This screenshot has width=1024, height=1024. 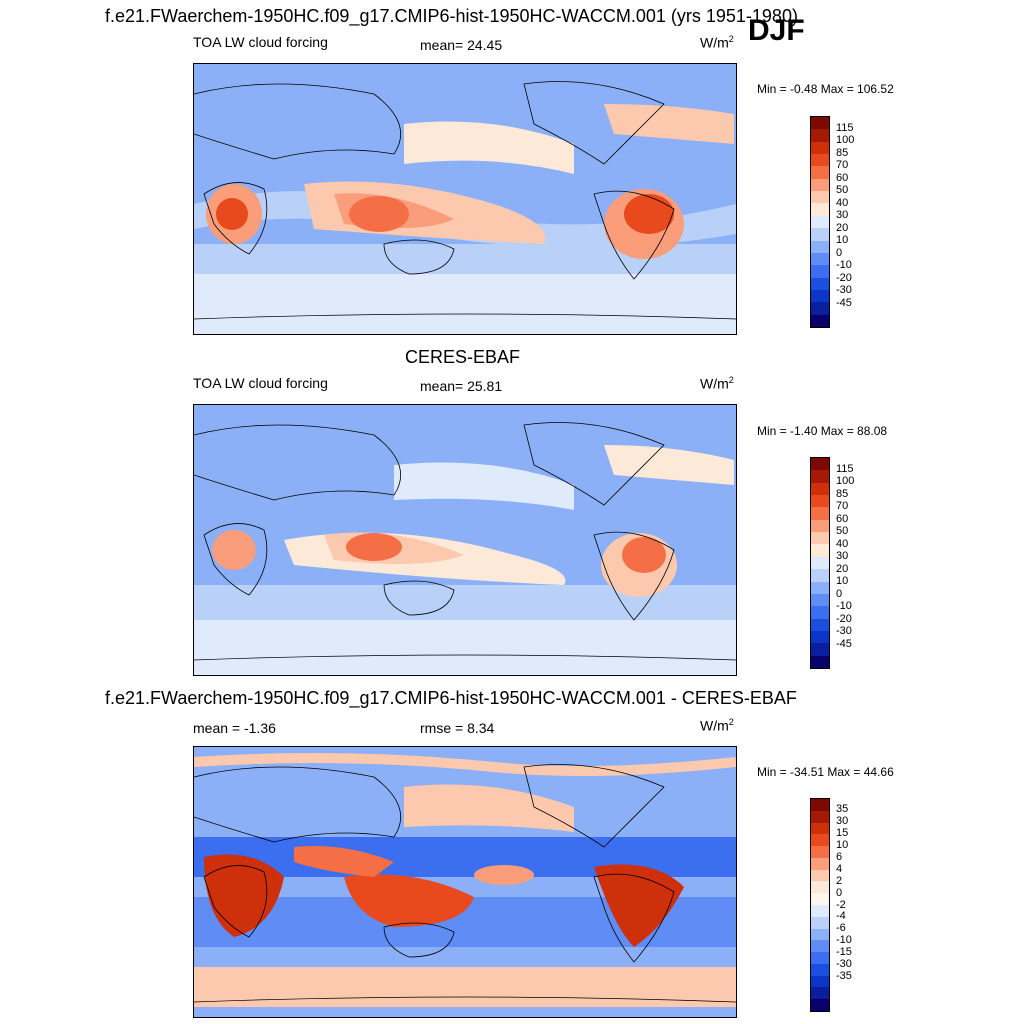 I want to click on colorbar-tick-label: 30, so click(x=842, y=215).